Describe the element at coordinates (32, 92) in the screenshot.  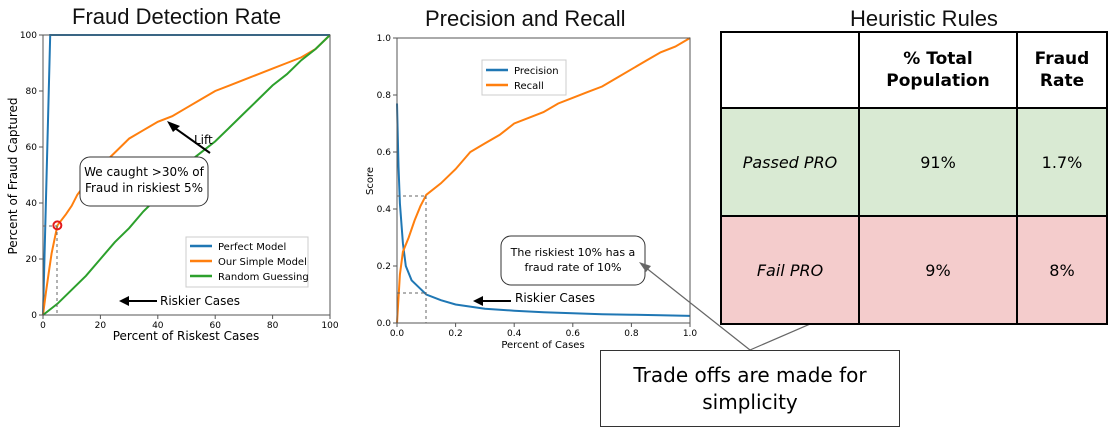
I see `y-tick-label: 80` at that location.